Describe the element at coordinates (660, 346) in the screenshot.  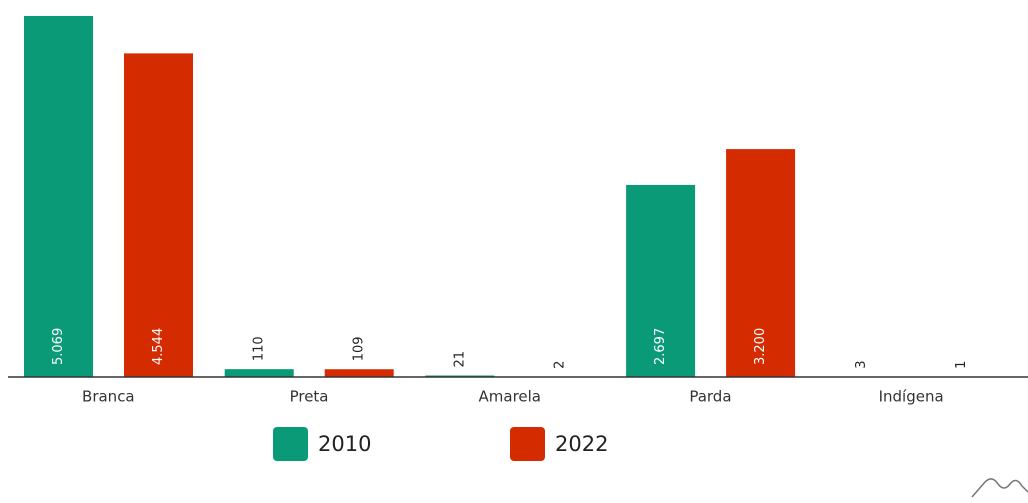
I see `value-label: 2.697` at that location.